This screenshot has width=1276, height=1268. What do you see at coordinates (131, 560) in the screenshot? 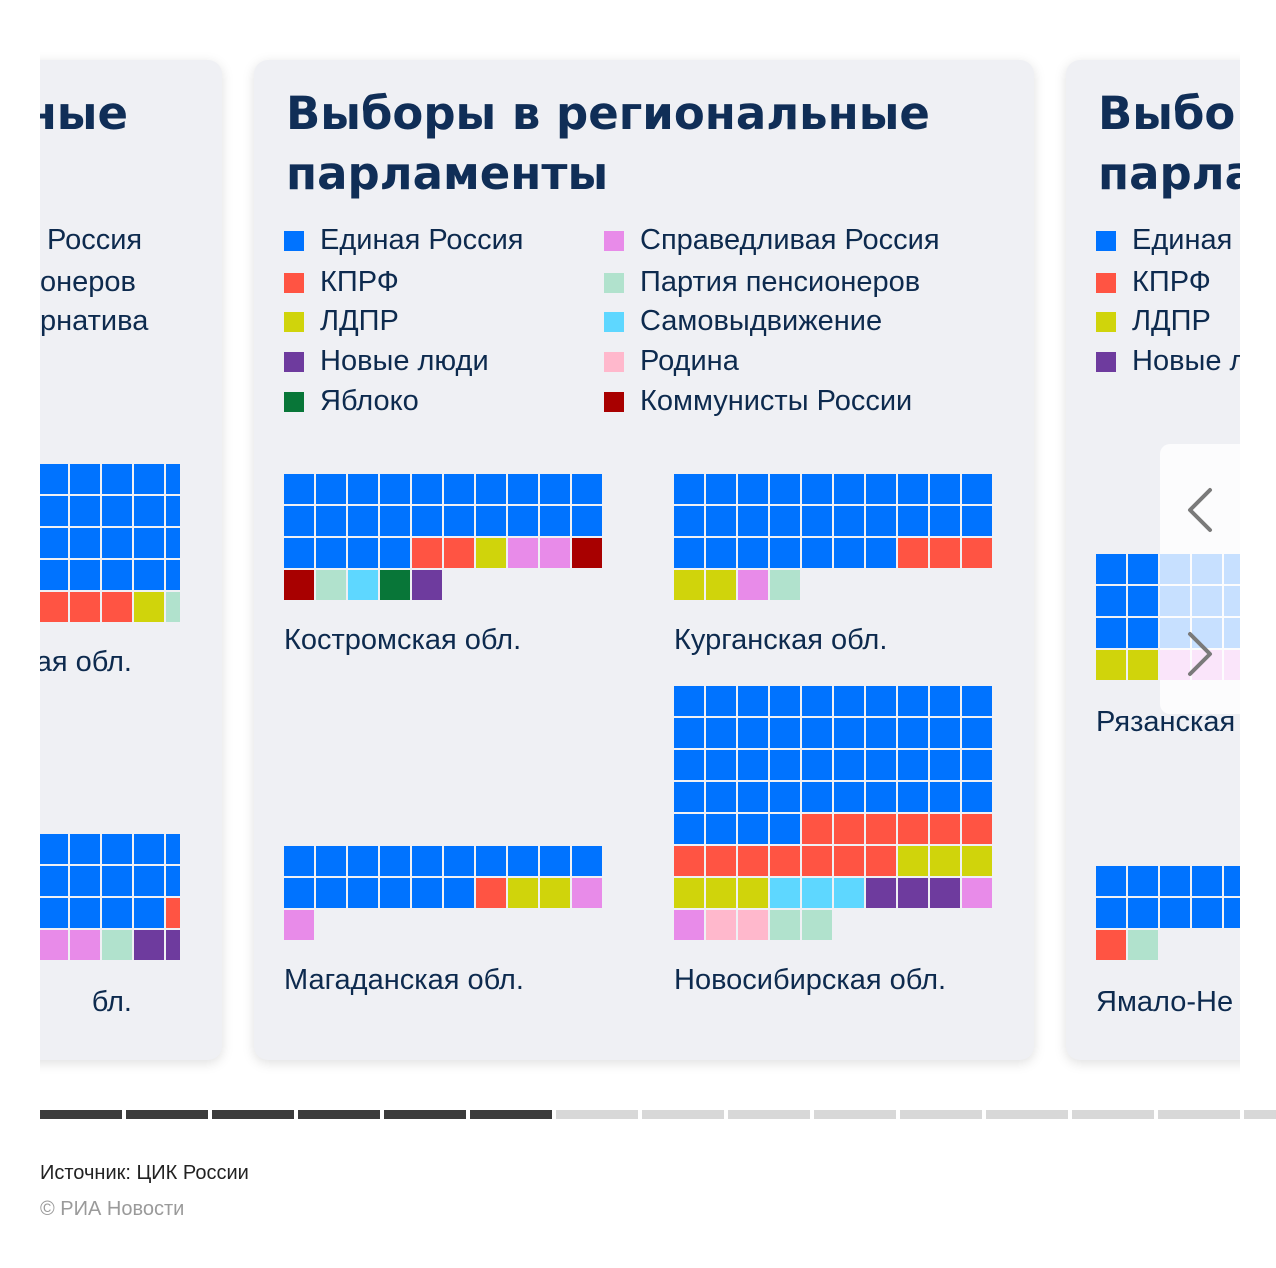
I see `region-card-previous: ные Россия онеров рнатива ая обл. бл.` at bounding box center [131, 560].